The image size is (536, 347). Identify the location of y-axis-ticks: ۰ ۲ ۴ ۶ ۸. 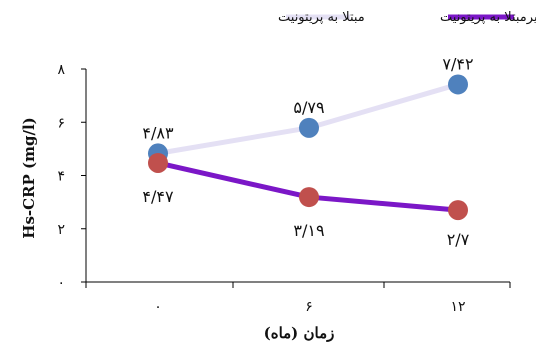
(71, 176).